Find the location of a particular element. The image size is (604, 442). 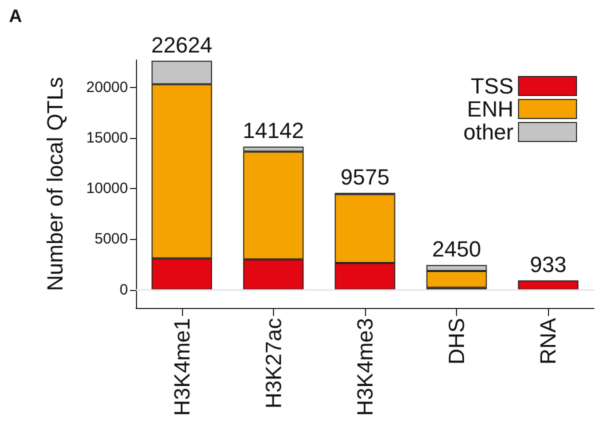

total-label: 14142 is located at coordinates (273, 131).